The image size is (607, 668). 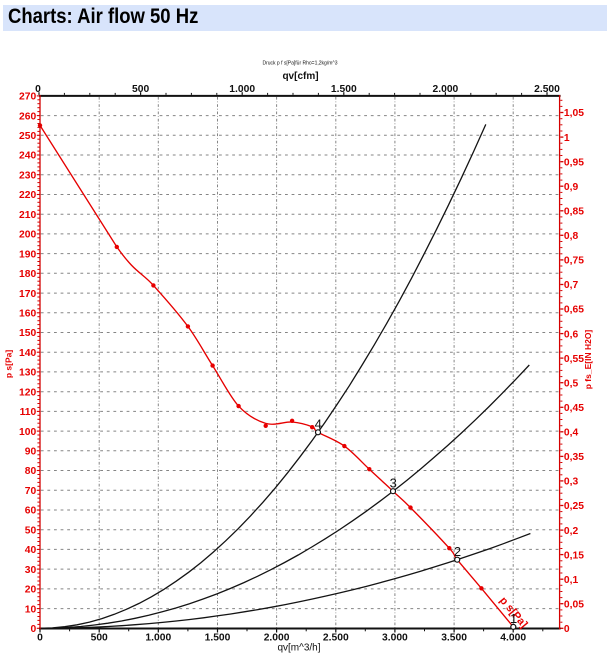 I want to click on svg-text: 0,2, so click(x=571, y=531).